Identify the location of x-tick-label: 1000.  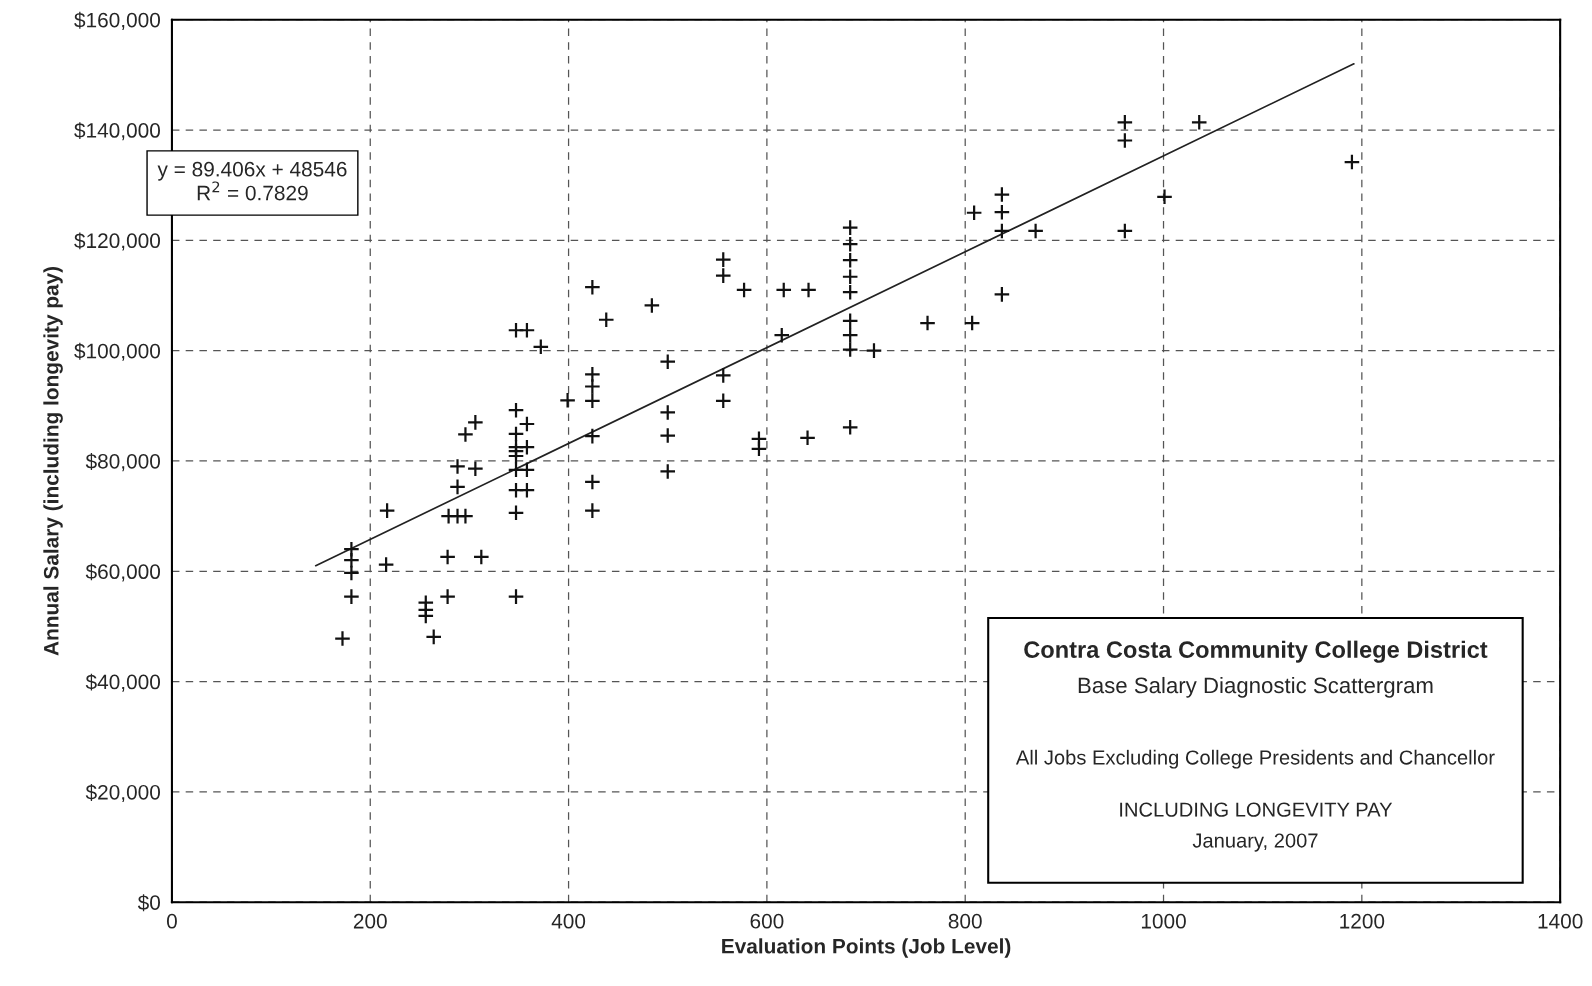
(1163, 921).